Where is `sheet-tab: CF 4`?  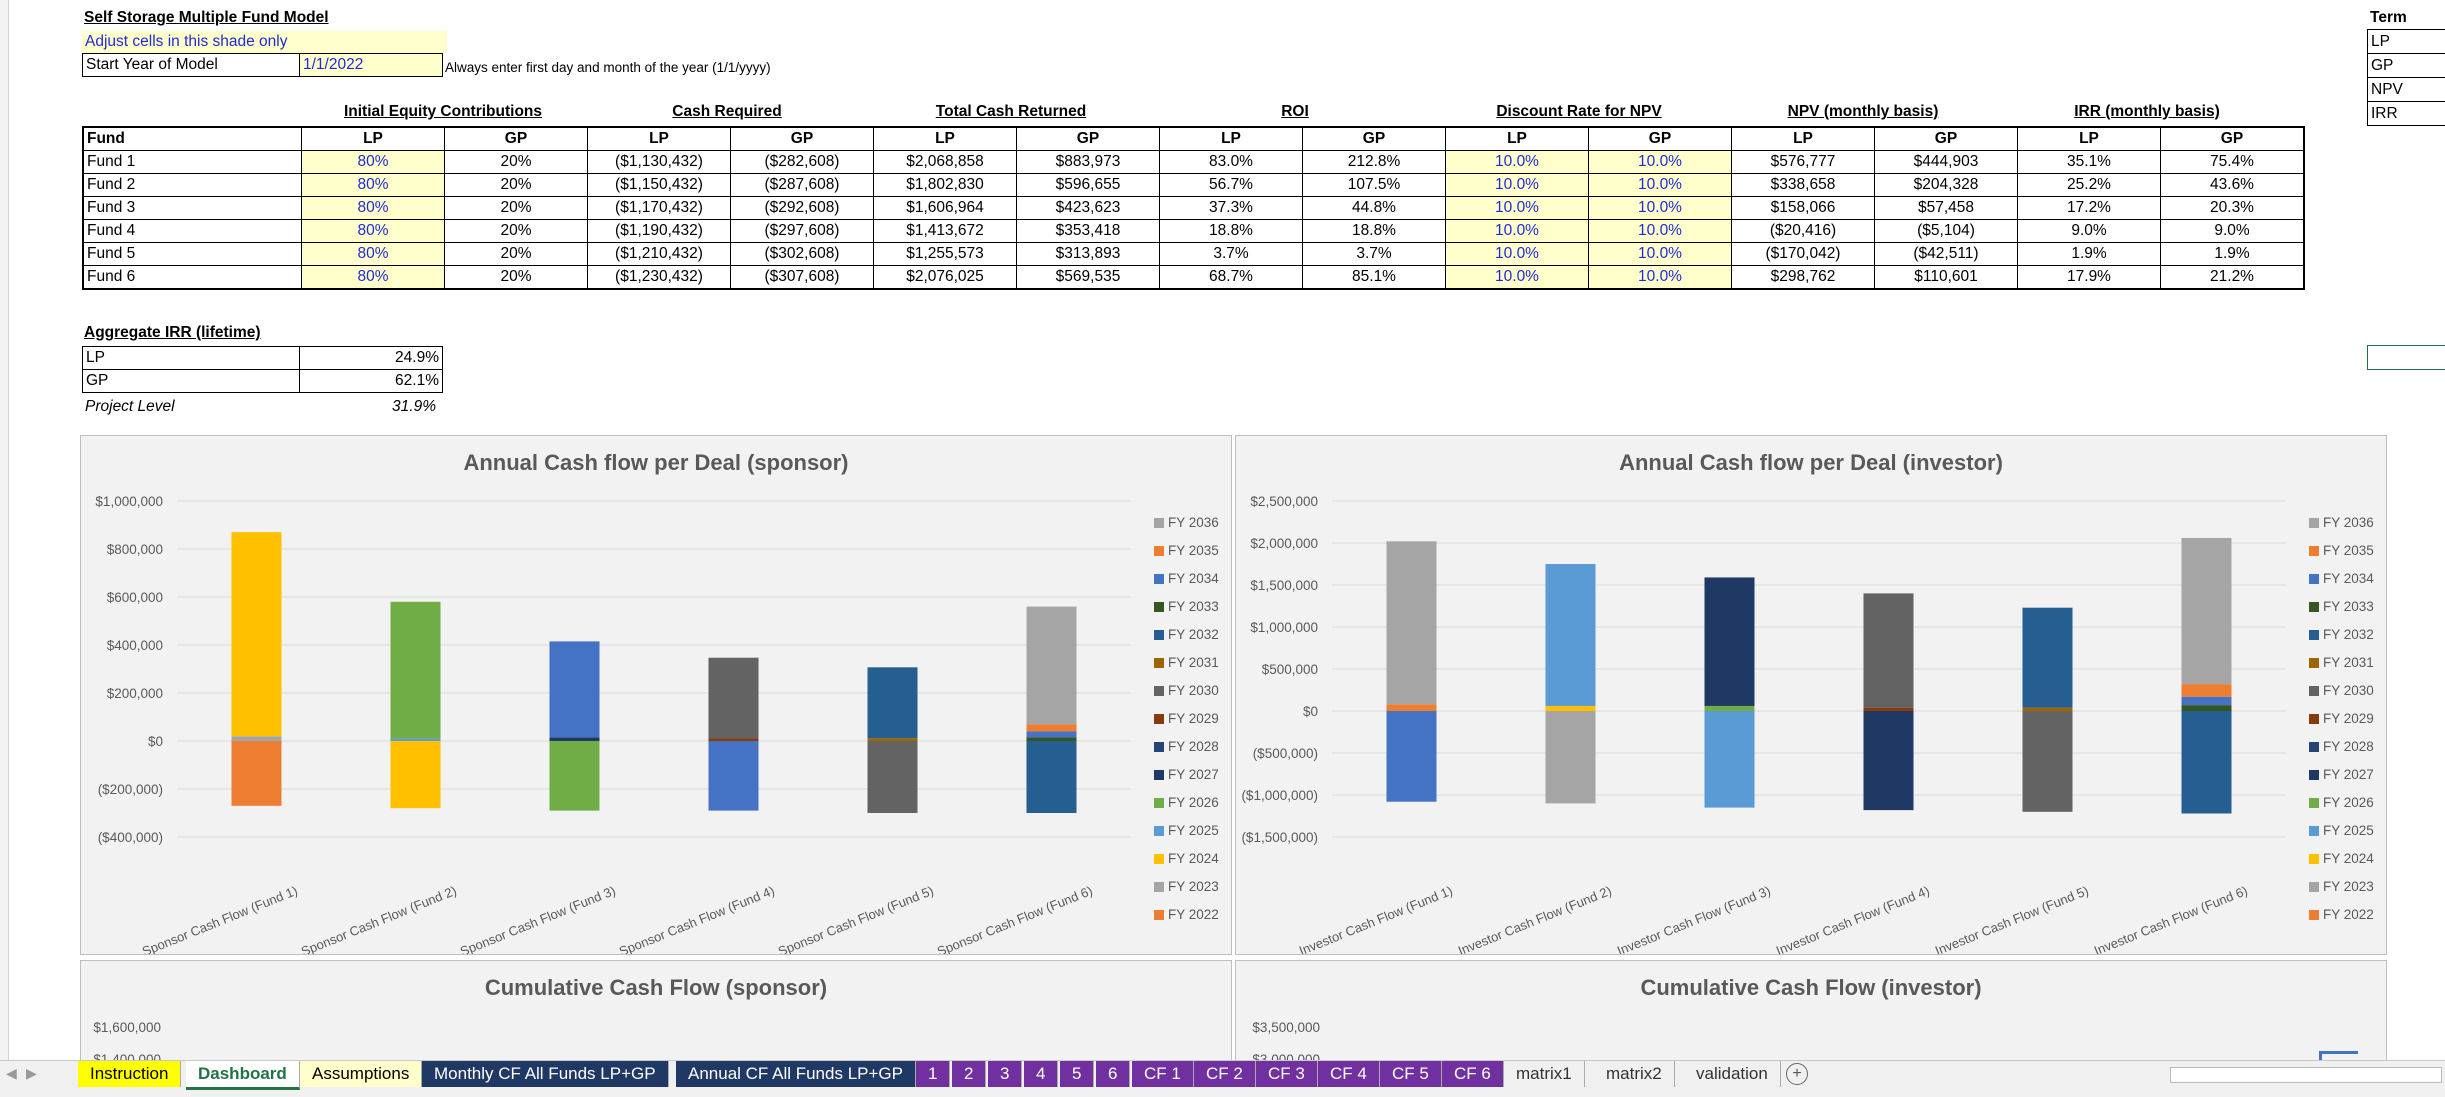
sheet-tab: CF 4 is located at coordinates (1349, 1074).